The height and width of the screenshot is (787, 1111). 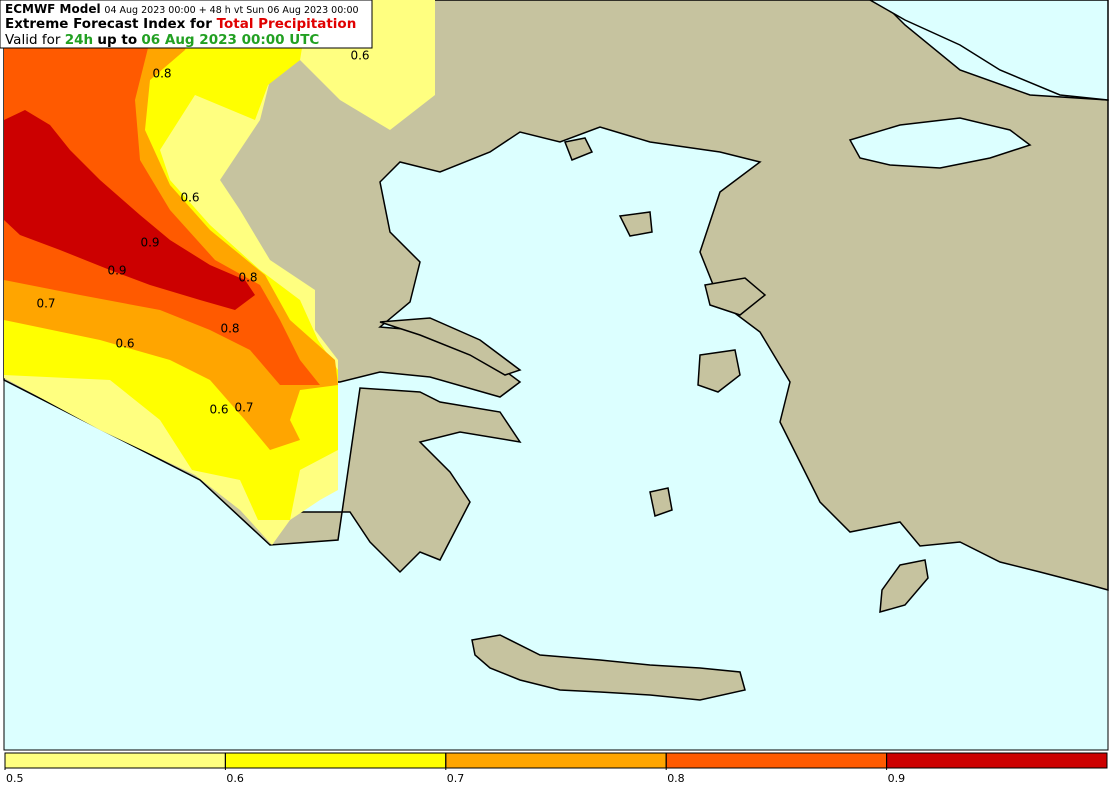 What do you see at coordinates (287, 24) in the screenshot?
I see `parameter: Total Precipitation` at bounding box center [287, 24].